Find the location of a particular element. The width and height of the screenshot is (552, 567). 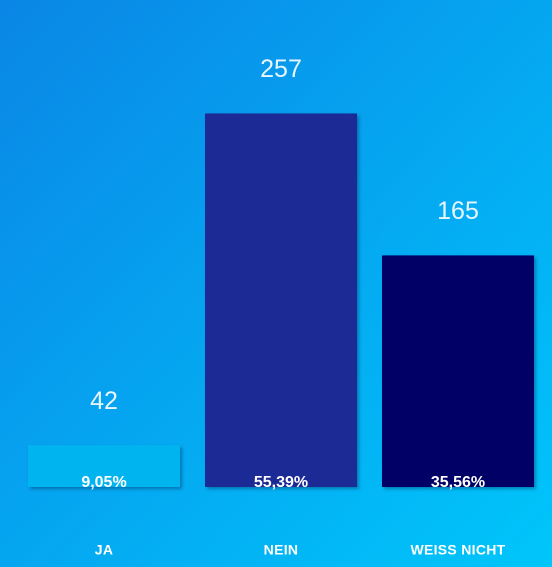

x-tick-label: WEISS NICHT is located at coordinates (457, 550).